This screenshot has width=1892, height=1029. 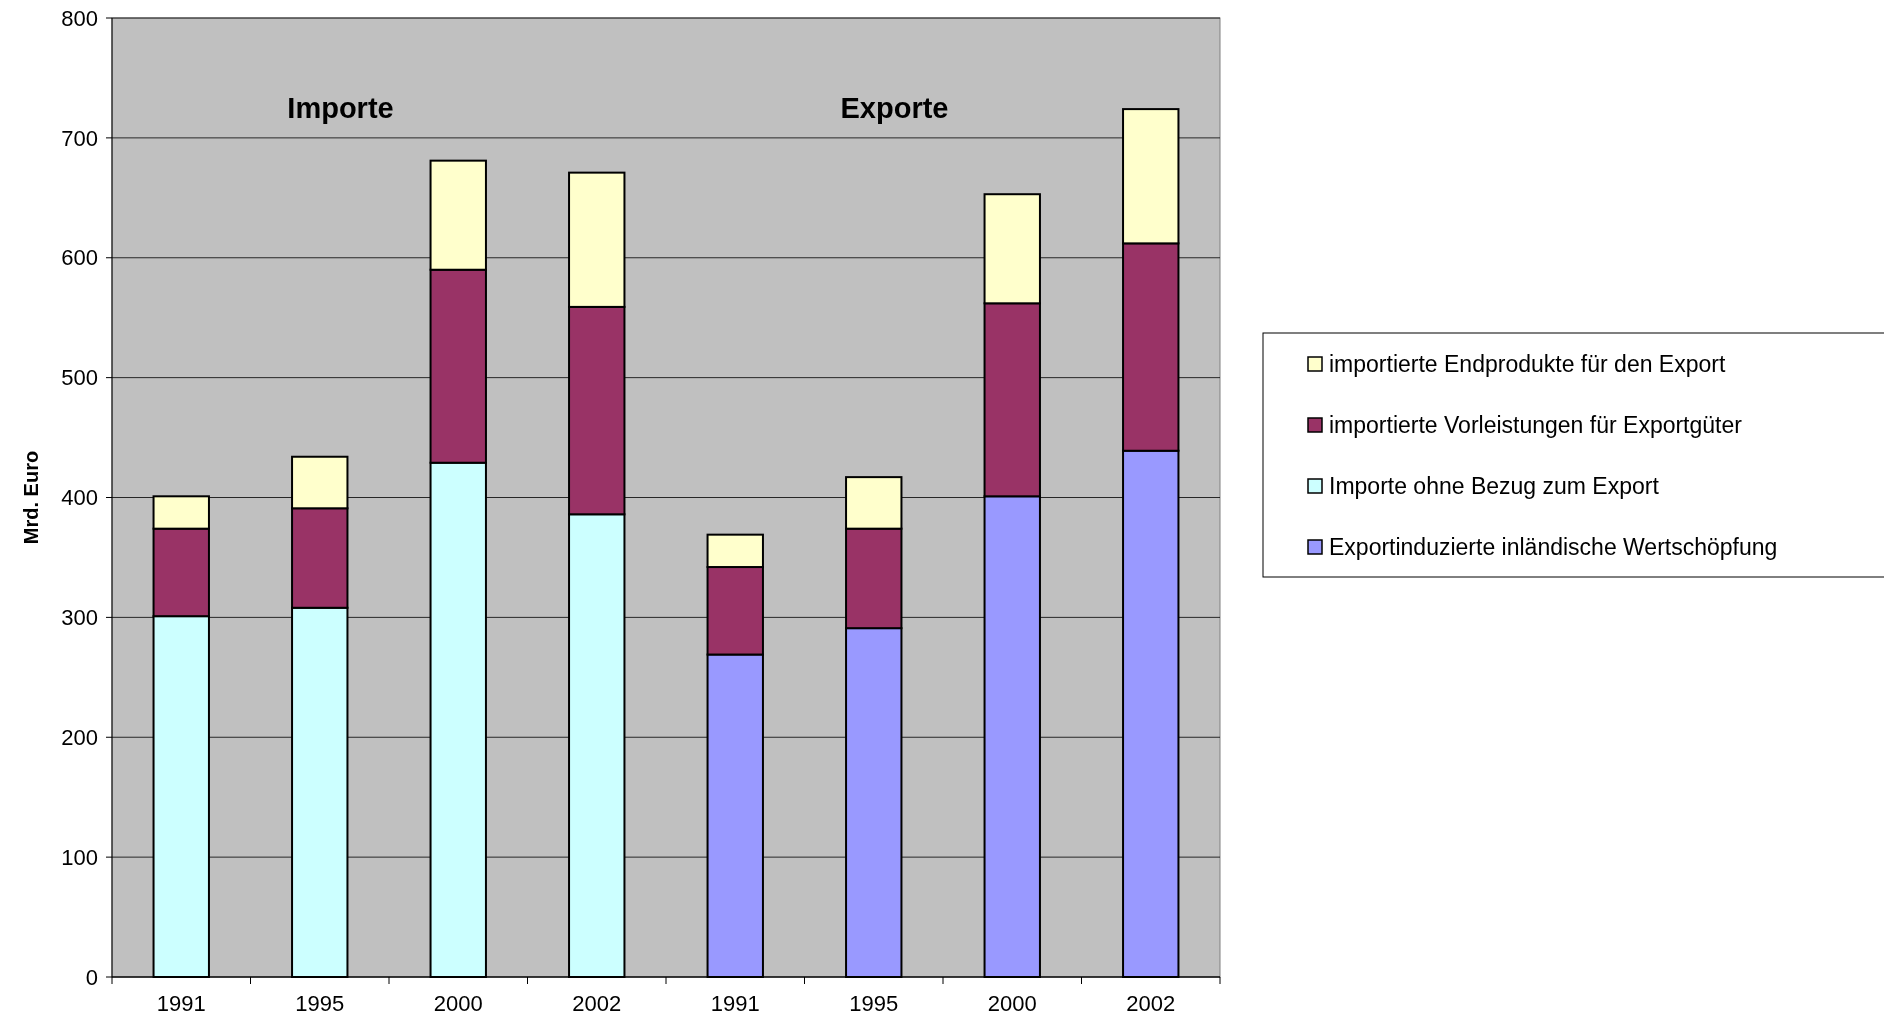 What do you see at coordinates (79, 737) in the screenshot?
I see `y-tick-label: 200` at bounding box center [79, 737].